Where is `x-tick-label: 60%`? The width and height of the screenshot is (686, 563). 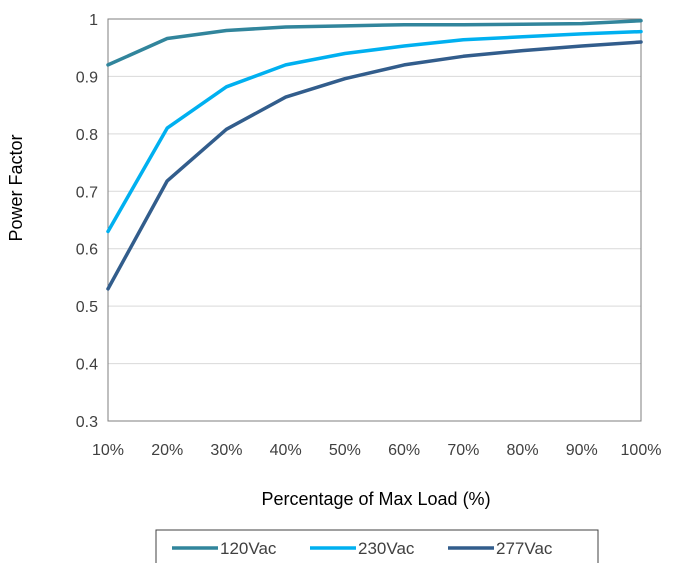
x-tick-label: 60% is located at coordinates (404, 450).